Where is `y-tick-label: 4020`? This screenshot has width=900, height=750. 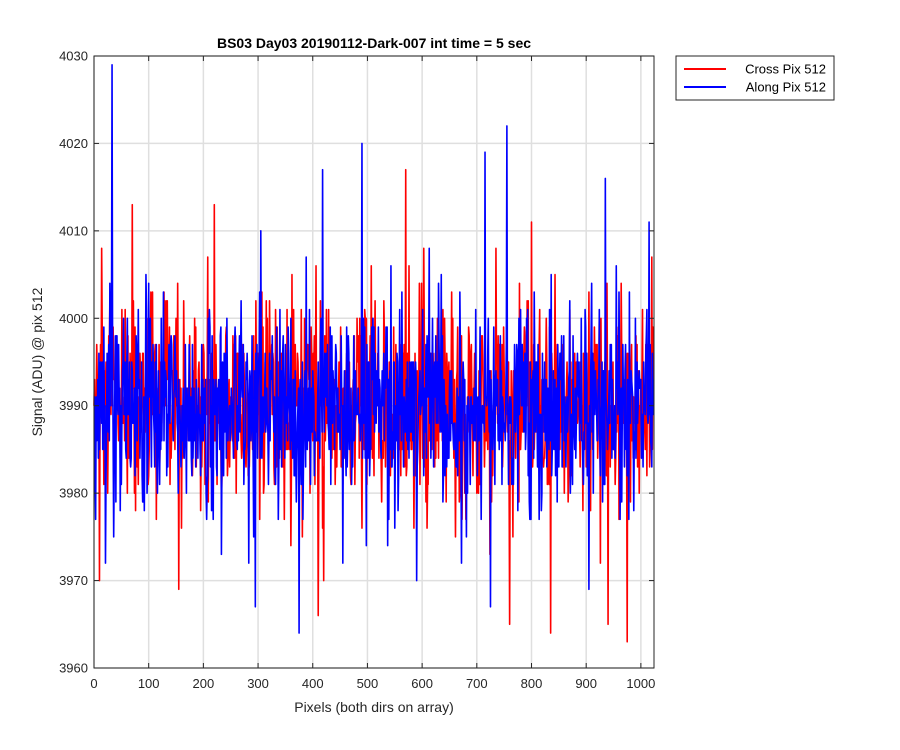
y-tick-label: 4020 is located at coordinates (73, 143).